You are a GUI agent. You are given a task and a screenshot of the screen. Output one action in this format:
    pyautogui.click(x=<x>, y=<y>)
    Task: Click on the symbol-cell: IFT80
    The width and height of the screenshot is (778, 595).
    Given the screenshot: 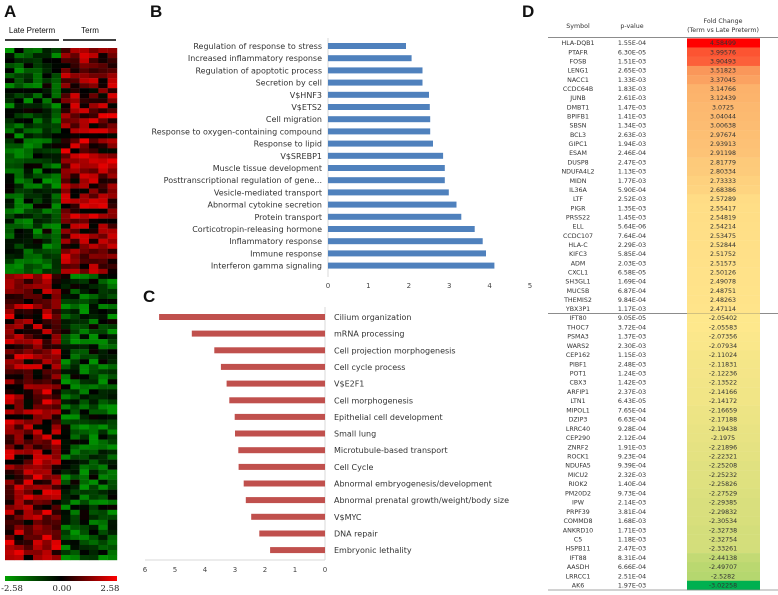 What is the action you would take?
    pyautogui.click(x=577, y=318)
    